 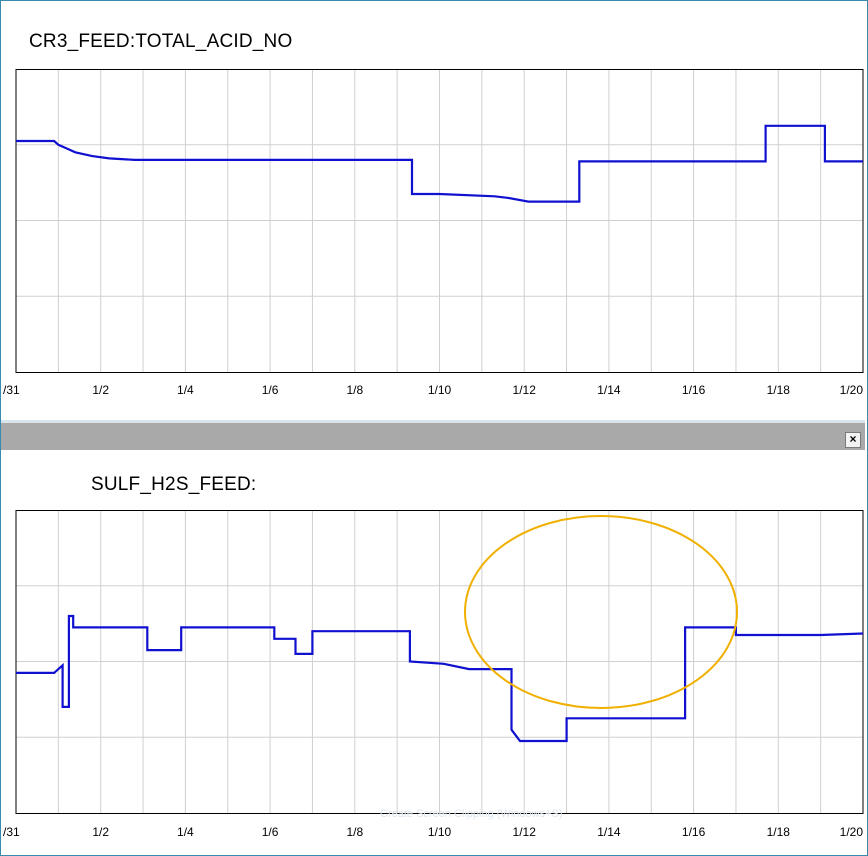 What do you see at coordinates (601, 612) in the screenshot?
I see `highlight-ellipse` at bounding box center [601, 612].